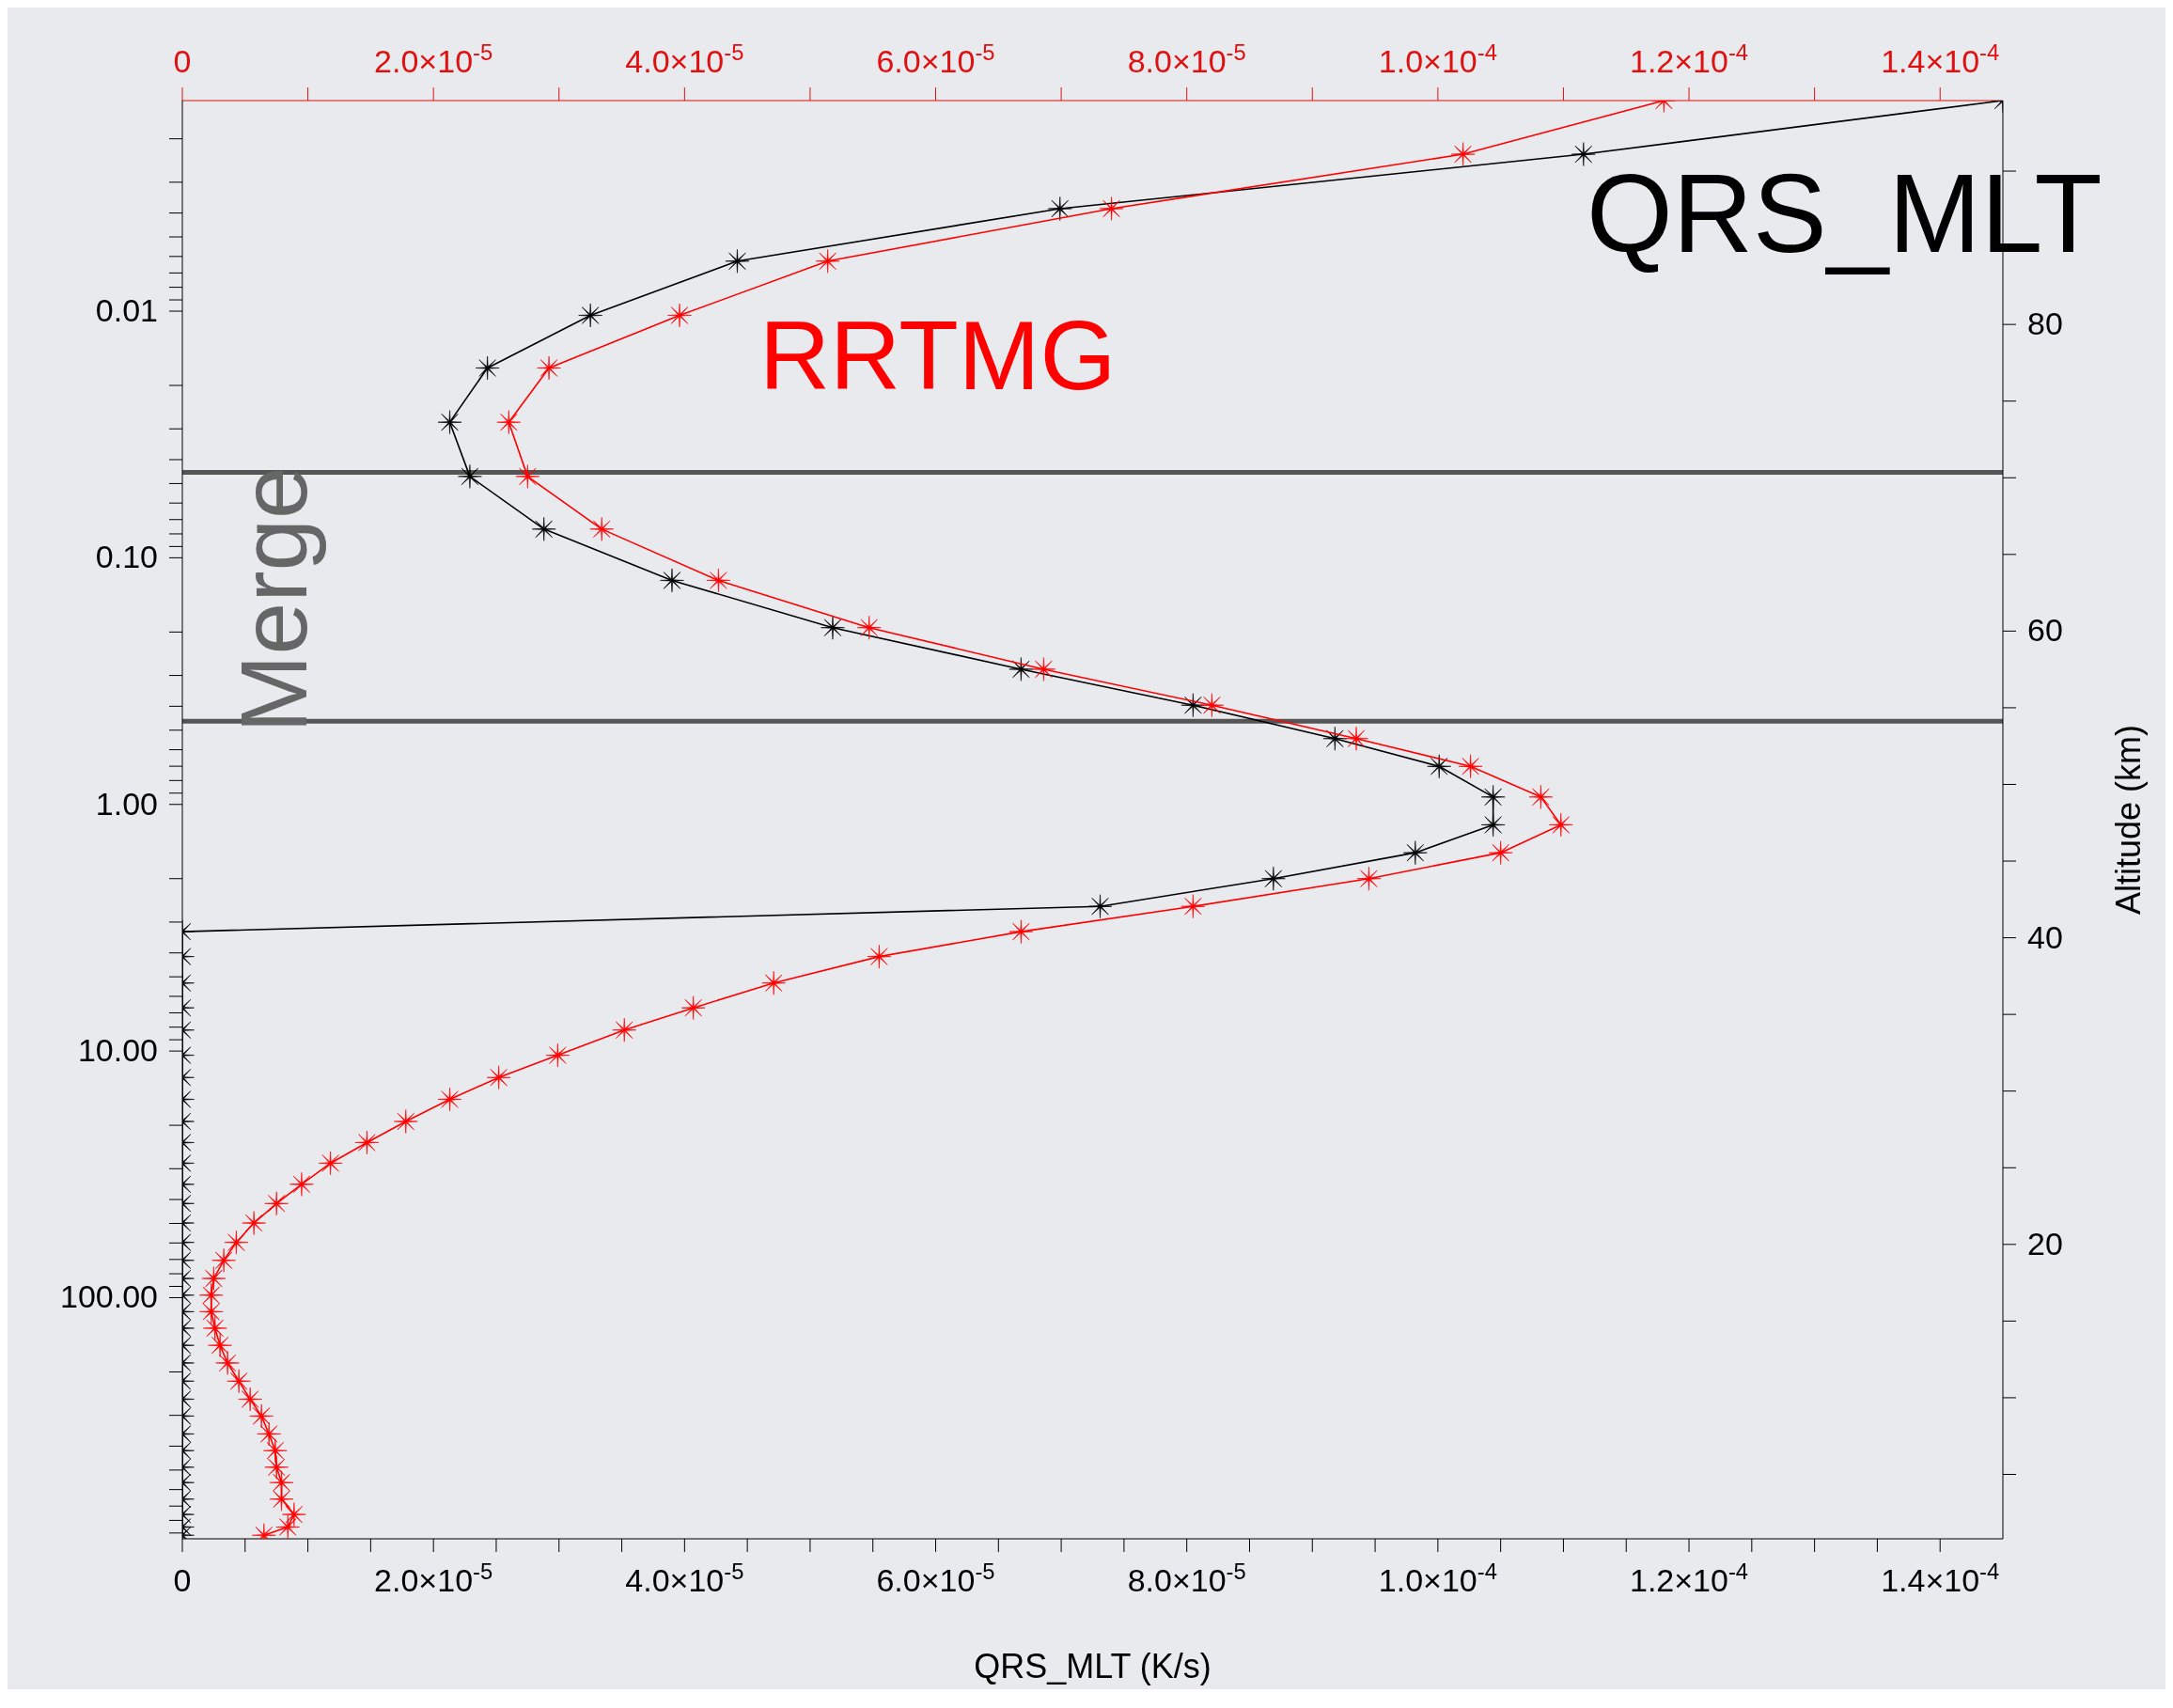 This screenshot has width=2173, height=1708. Describe the element at coordinates (2128, 820) in the screenshot. I see `y2-axis-title: Altitude (km)` at that location.